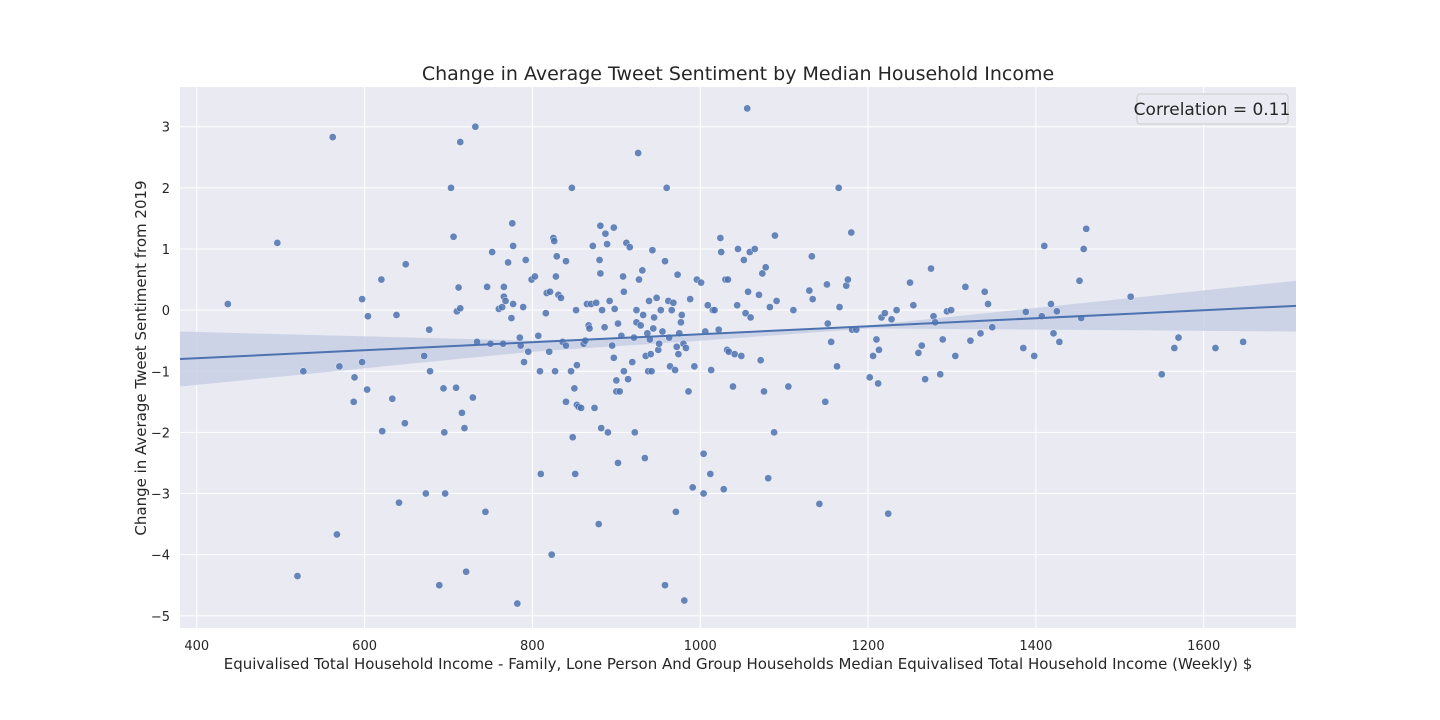 Image resolution: width=1440 pixels, height=720 pixels. Describe the element at coordinates (1203, 646) in the screenshot. I see `x-tick-label: 1600` at that location.